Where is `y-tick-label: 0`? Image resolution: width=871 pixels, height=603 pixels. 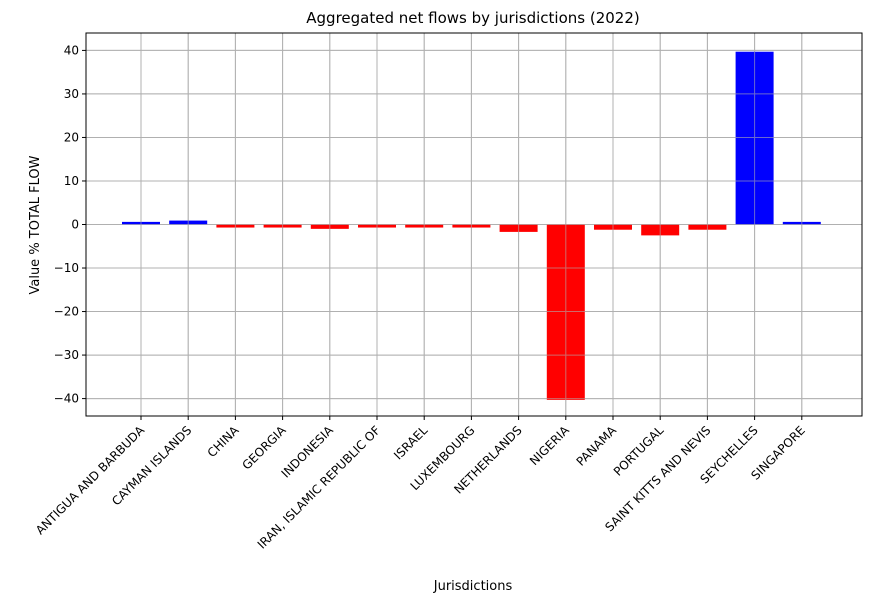 y-tick-label: 0 is located at coordinates (75, 225).